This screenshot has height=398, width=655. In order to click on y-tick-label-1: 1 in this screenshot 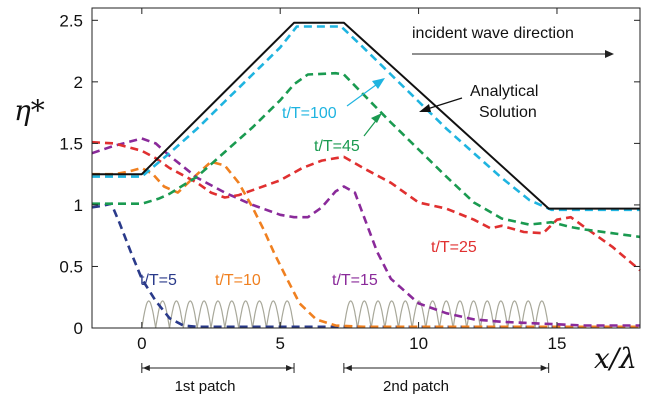, I will do `click(78, 205)`.